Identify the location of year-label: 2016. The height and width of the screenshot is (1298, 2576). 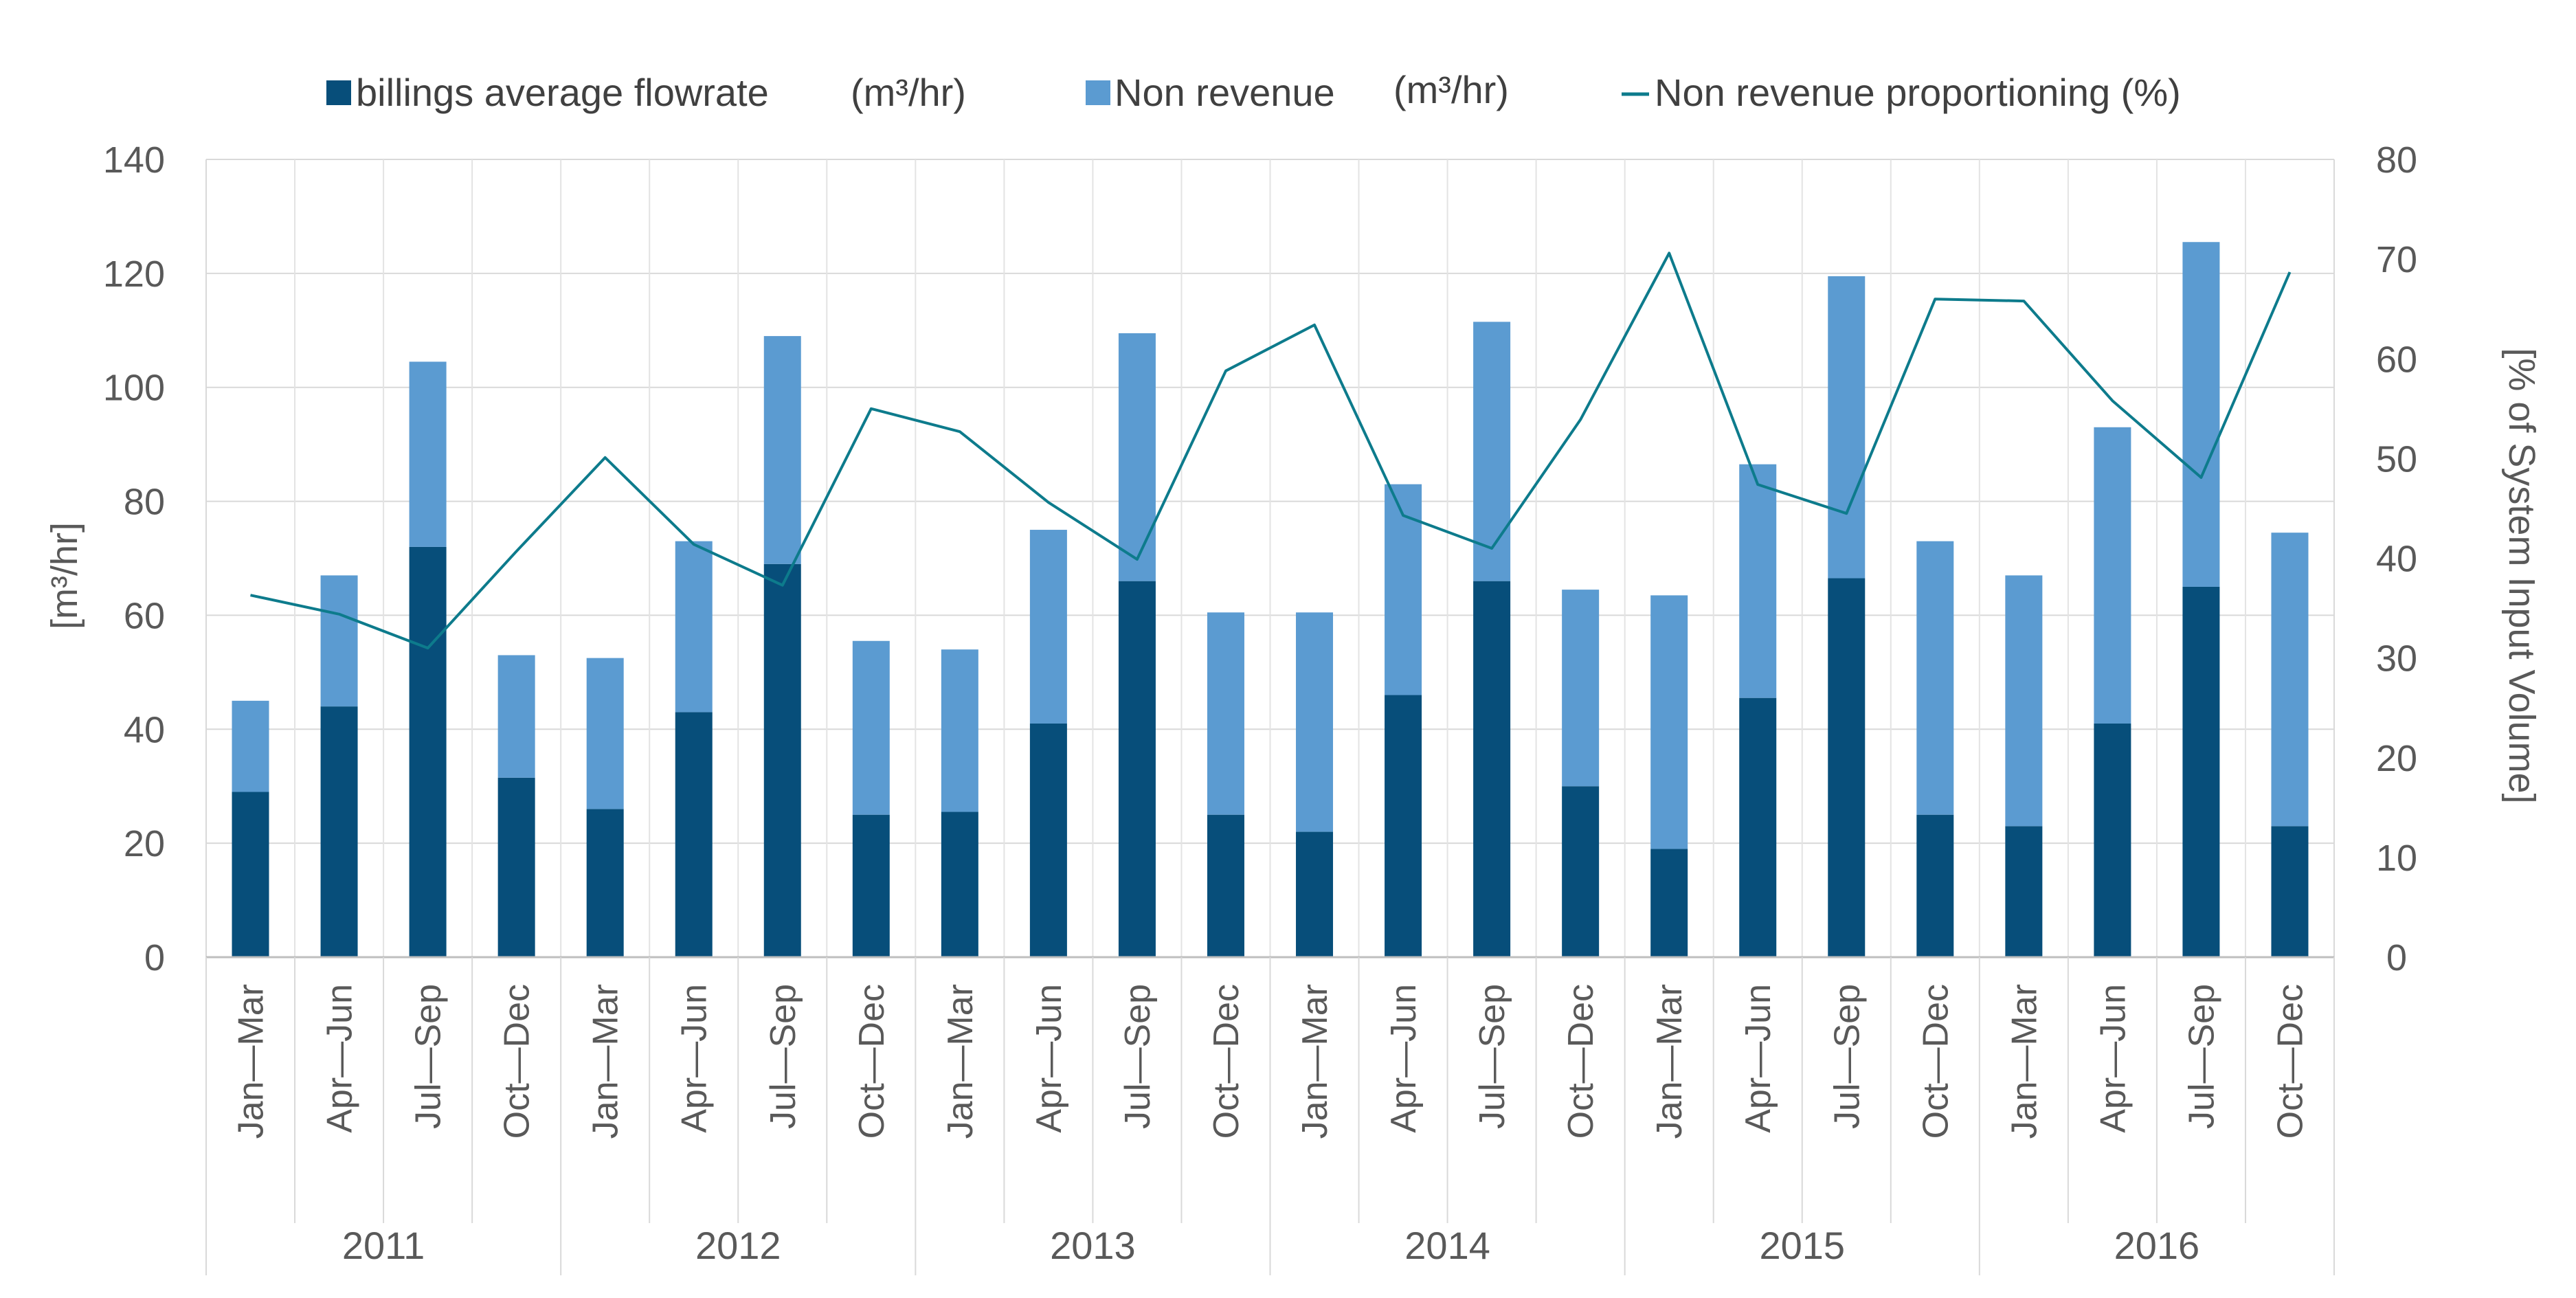
(2157, 1245).